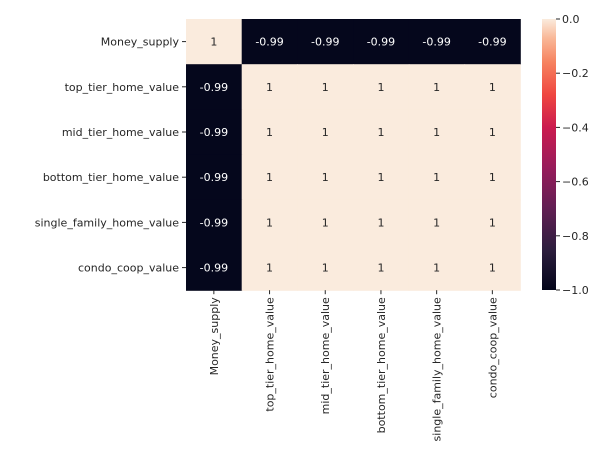 The width and height of the screenshot is (612, 473). Describe the element at coordinates (437, 369) in the screenshot. I see `column-label: single_family_home_value` at that location.